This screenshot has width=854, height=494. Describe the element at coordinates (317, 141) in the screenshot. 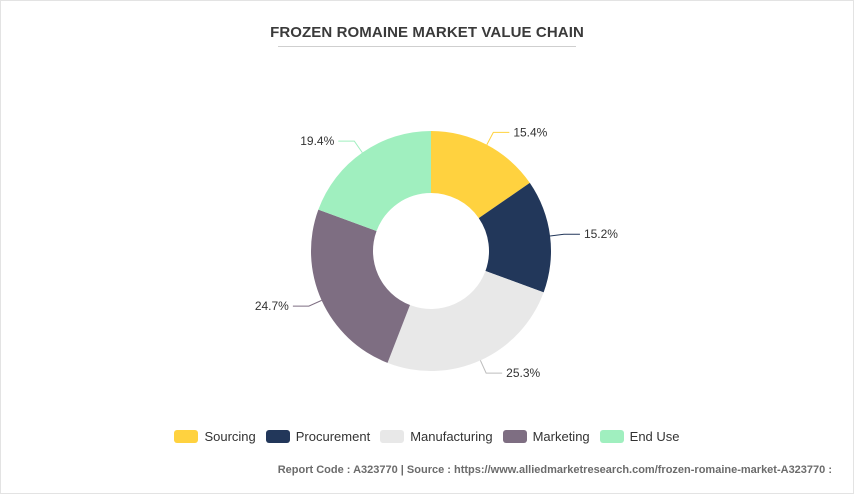

I see `data-label-end-use: 19.4%` at that location.